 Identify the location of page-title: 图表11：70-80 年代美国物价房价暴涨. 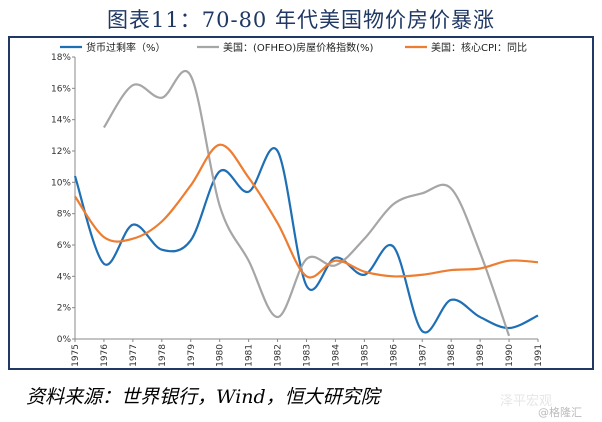
(301, 20).